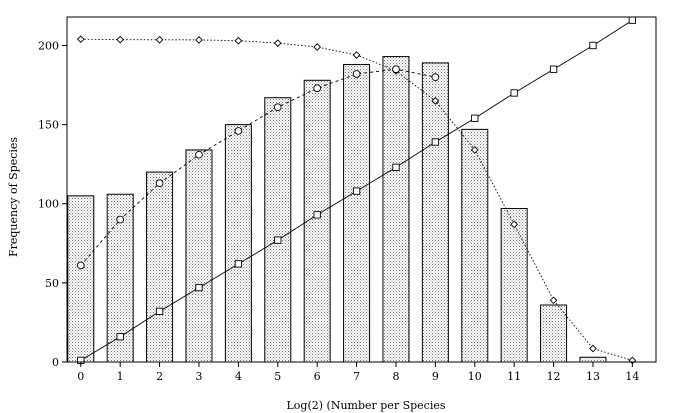  Describe the element at coordinates (52, 283) in the screenshot. I see `y-tick-label-50: 50` at that location.